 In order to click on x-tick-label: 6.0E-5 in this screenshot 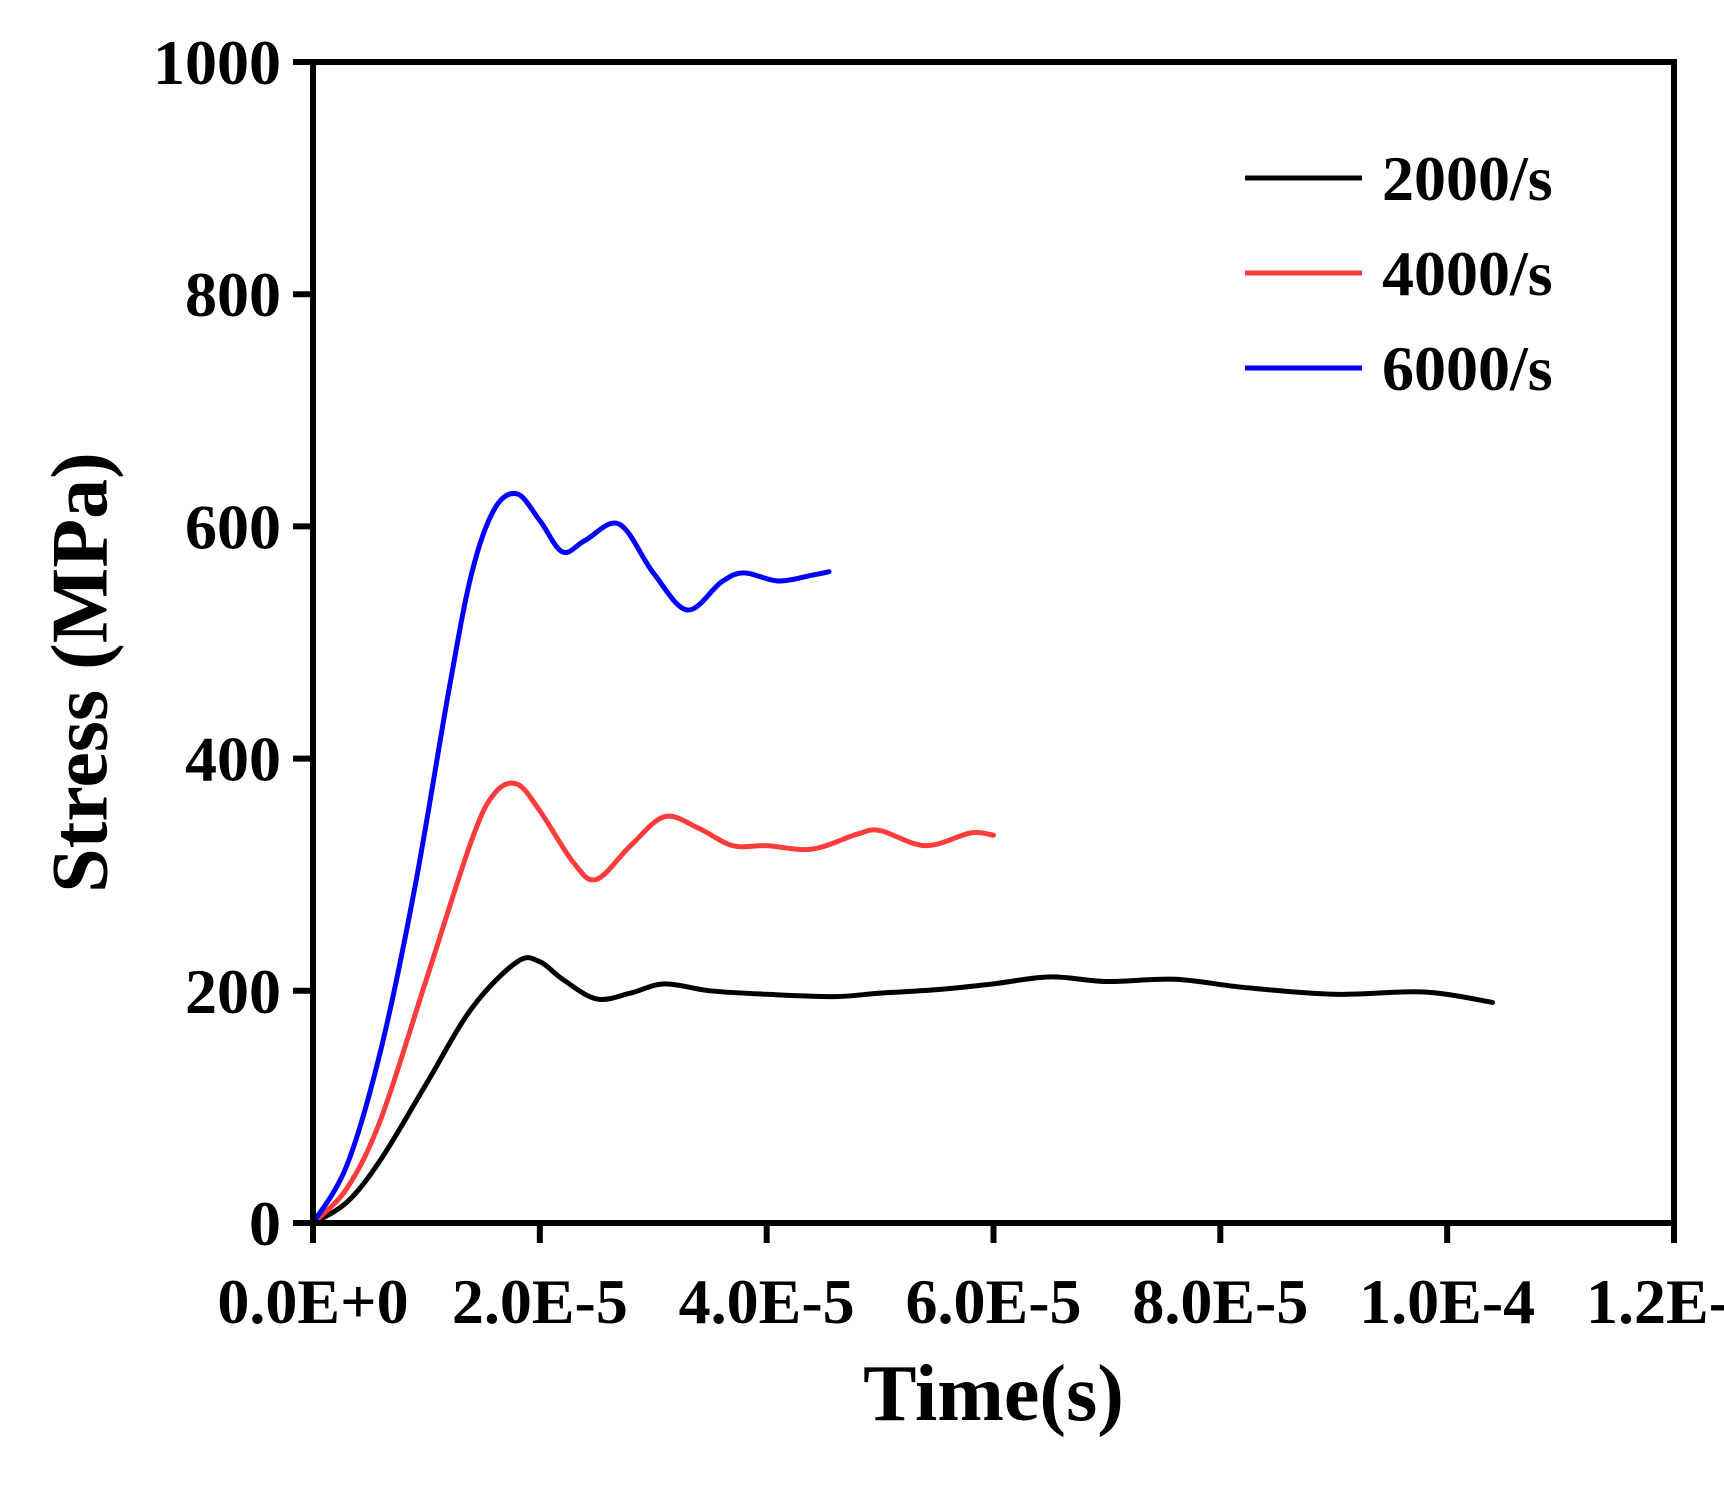, I will do `click(994, 1301)`.